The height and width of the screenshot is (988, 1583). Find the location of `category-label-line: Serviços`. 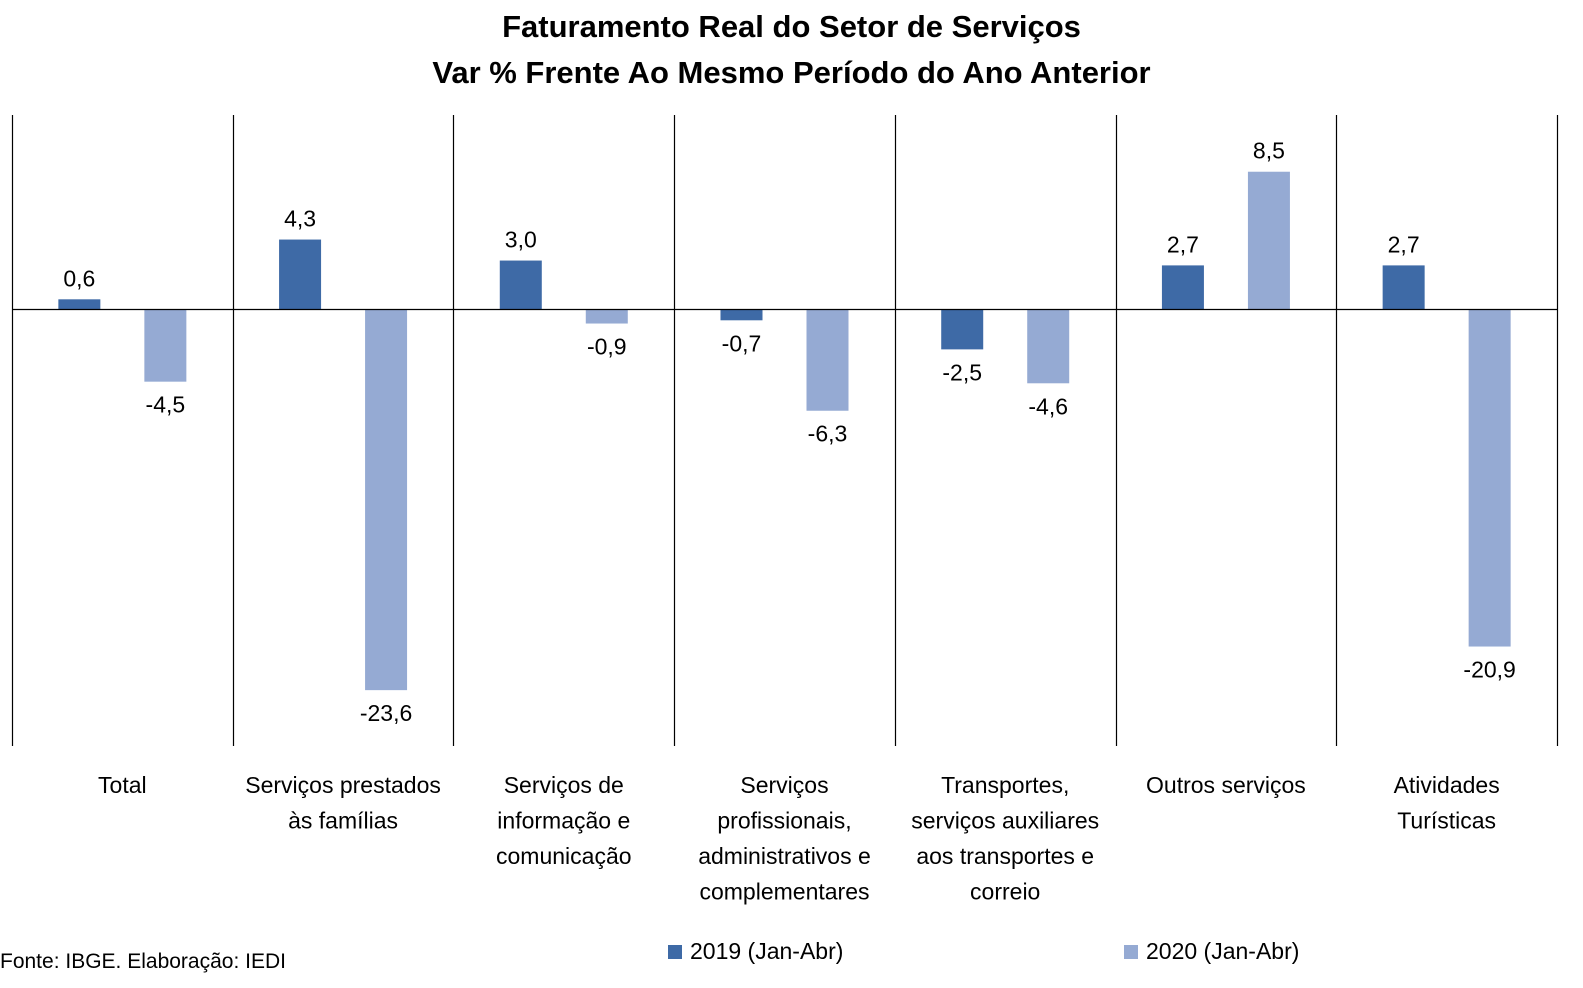

category-label-line: Serviços is located at coordinates (784, 785).